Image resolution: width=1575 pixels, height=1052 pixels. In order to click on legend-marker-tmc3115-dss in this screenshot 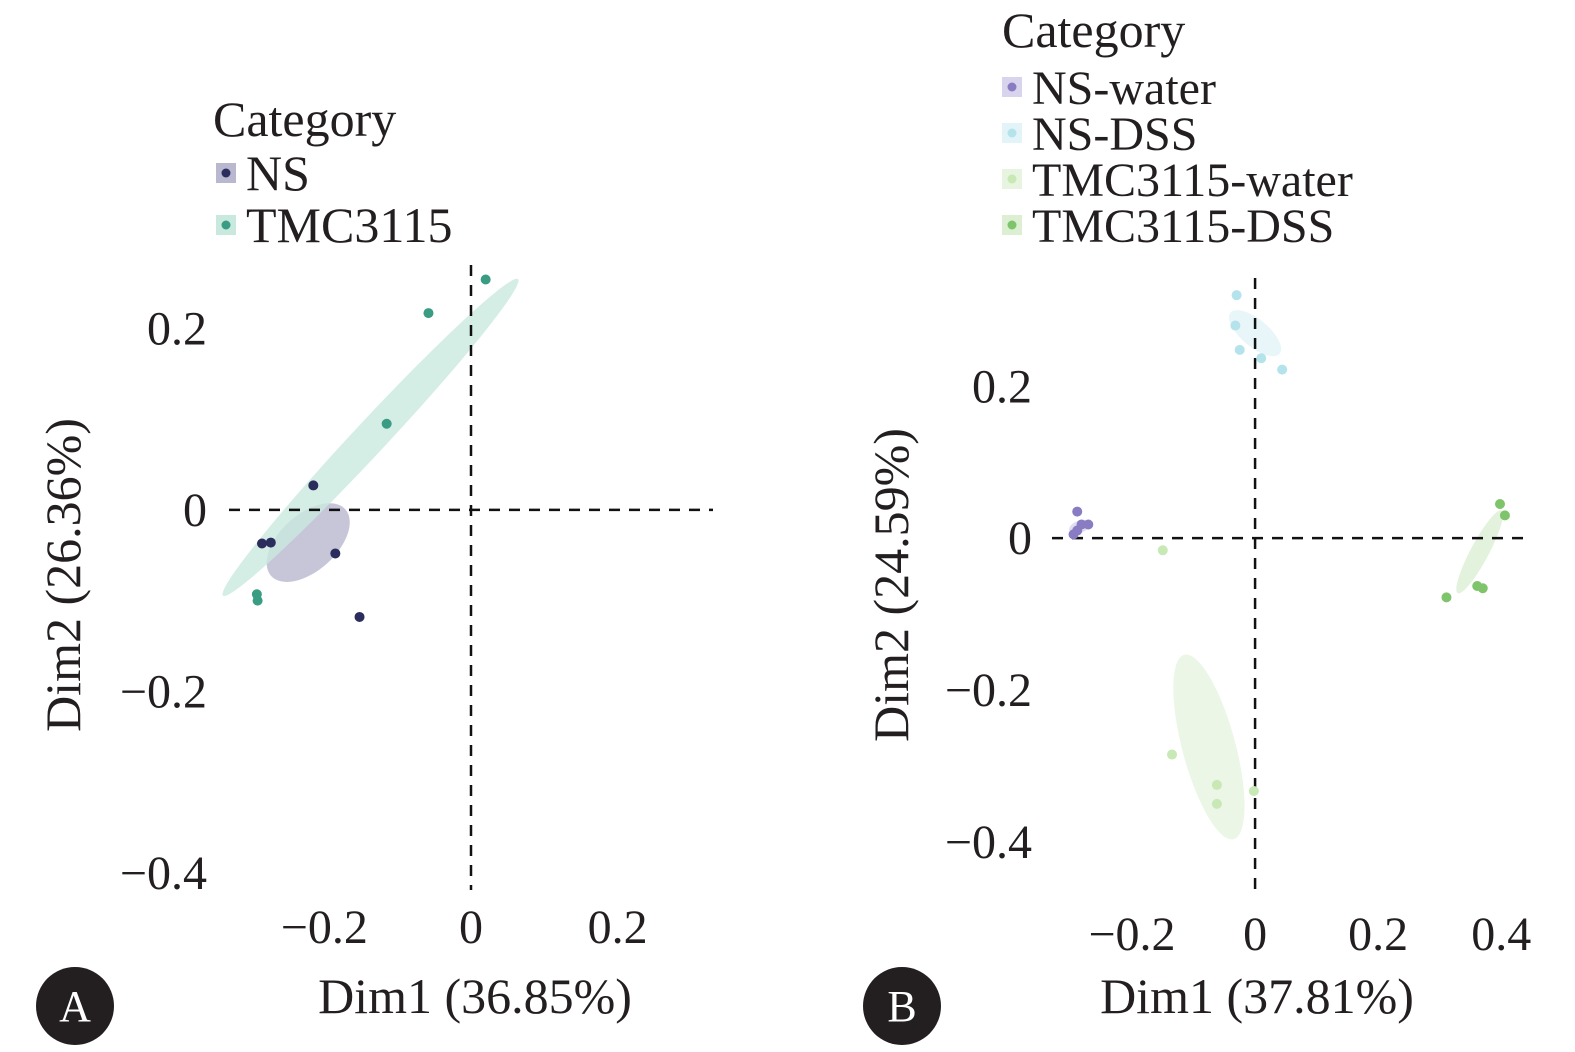, I will do `click(1012, 225)`.